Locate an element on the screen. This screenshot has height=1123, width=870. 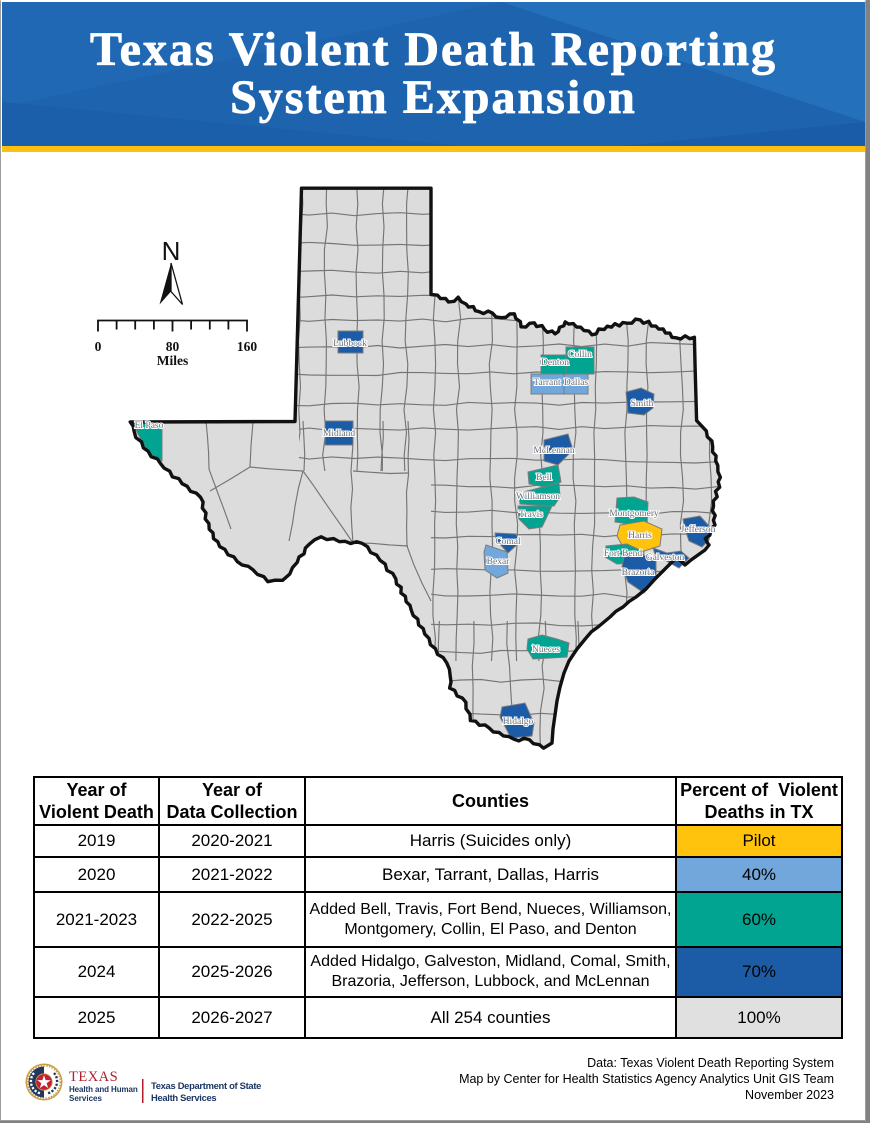
svg-text: TEXAS is located at coordinates (93, 1077).